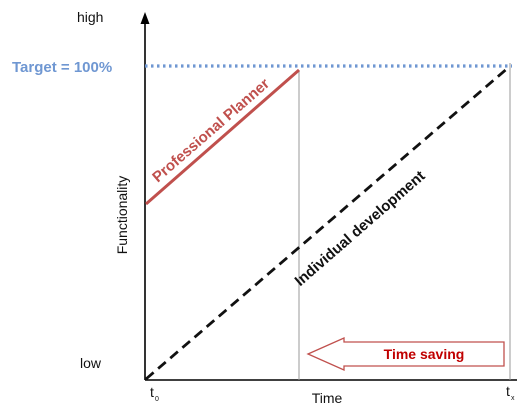 This screenshot has height=405, width=523. Describe the element at coordinates (62, 67) in the screenshot. I see `target-label: Target = 100%` at that location.